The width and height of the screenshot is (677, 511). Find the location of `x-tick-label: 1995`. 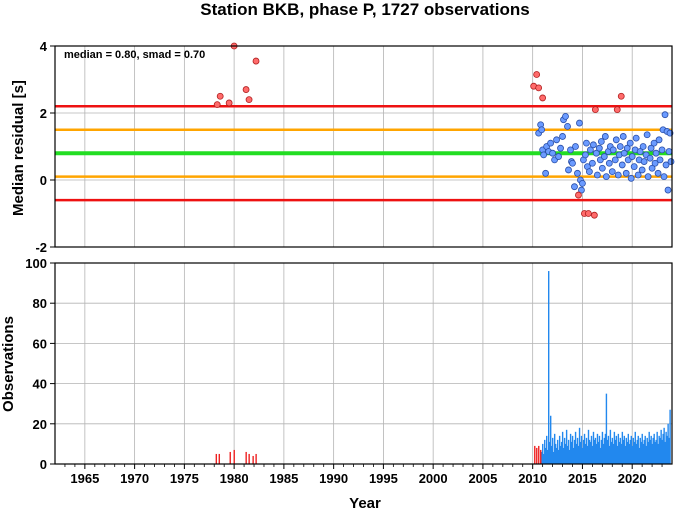

x-tick-label: 1995 is located at coordinates (383, 478).